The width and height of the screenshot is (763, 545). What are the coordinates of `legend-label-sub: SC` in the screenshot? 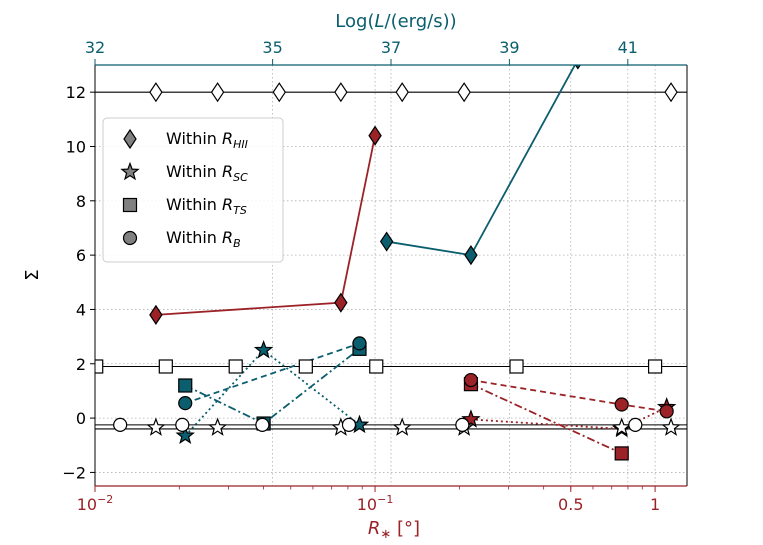 It's located at (240, 177).